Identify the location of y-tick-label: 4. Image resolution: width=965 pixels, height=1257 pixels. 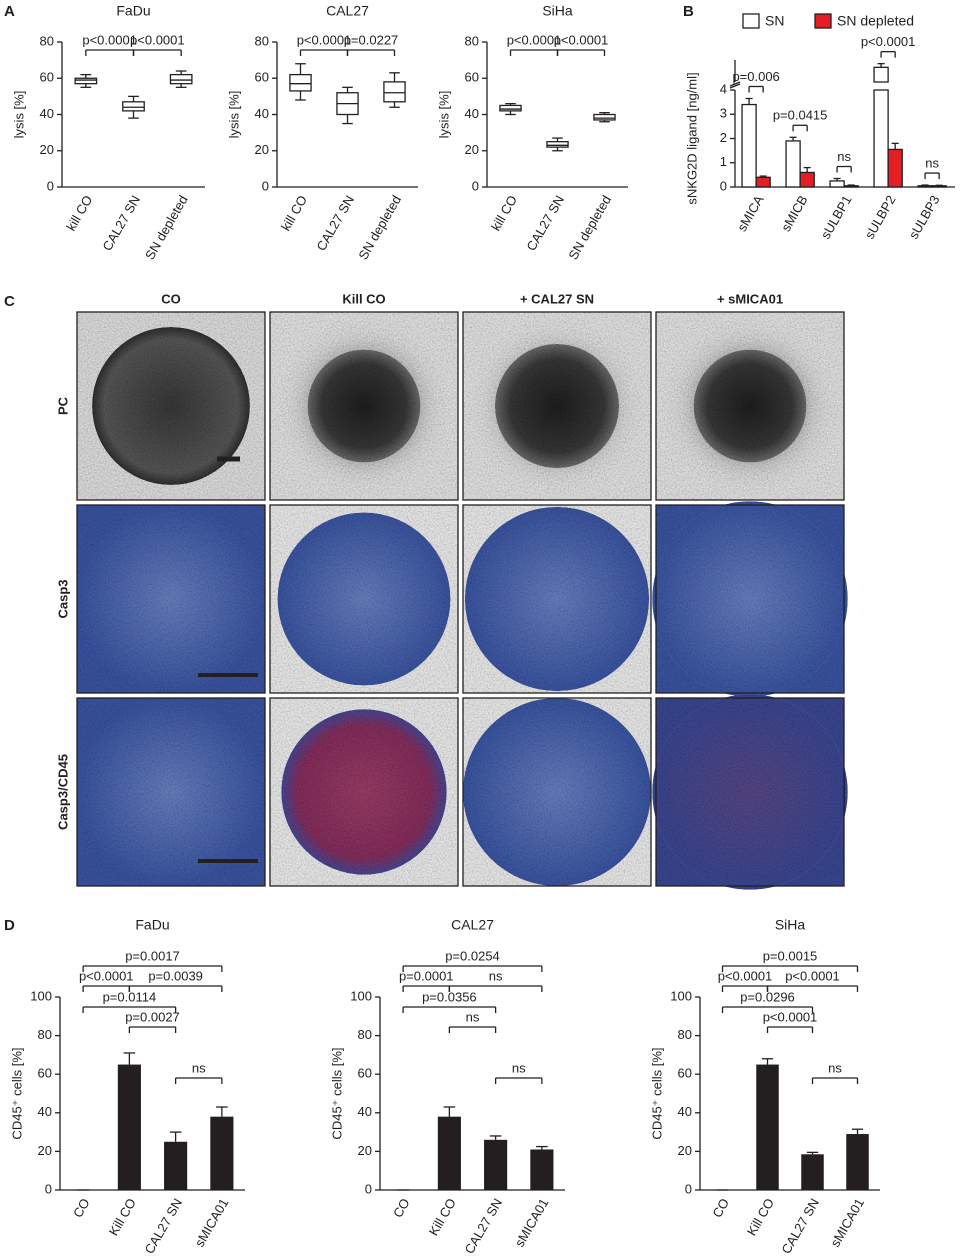
(723, 88).